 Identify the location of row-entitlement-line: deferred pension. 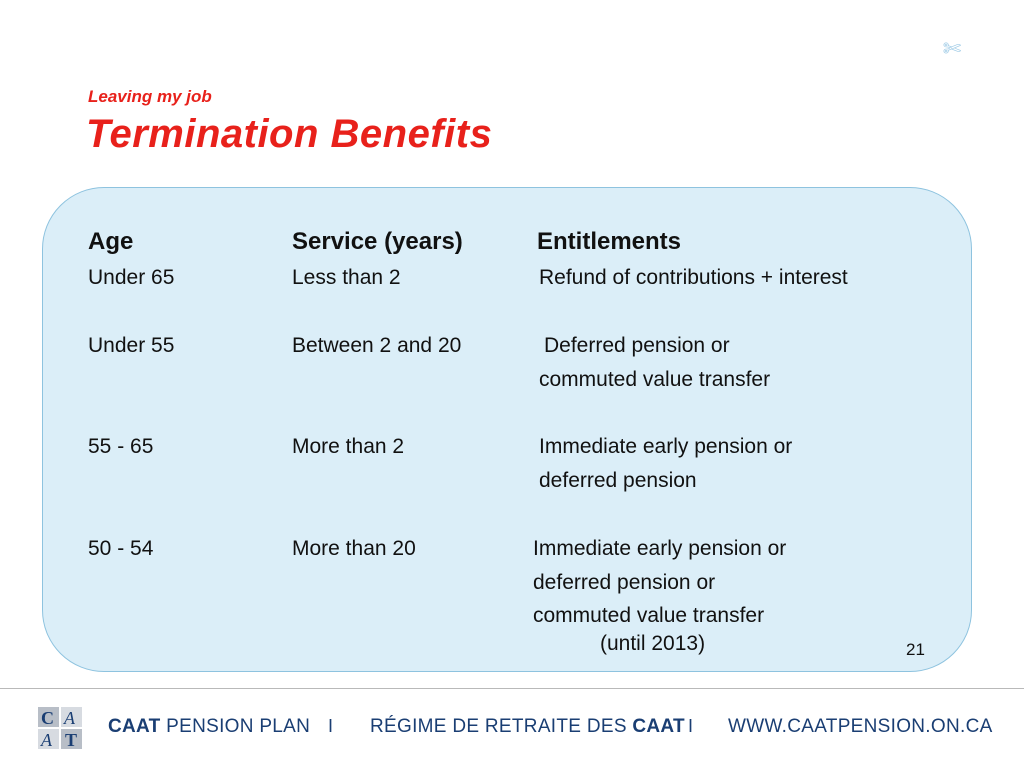
(618, 480).